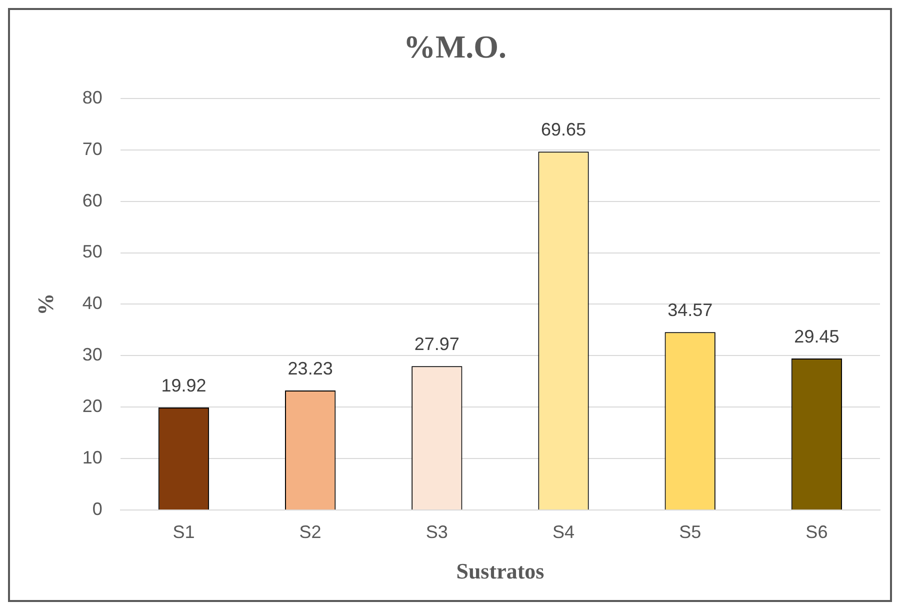  What do you see at coordinates (310, 368) in the screenshot?
I see `data-label: 23.23` at bounding box center [310, 368].